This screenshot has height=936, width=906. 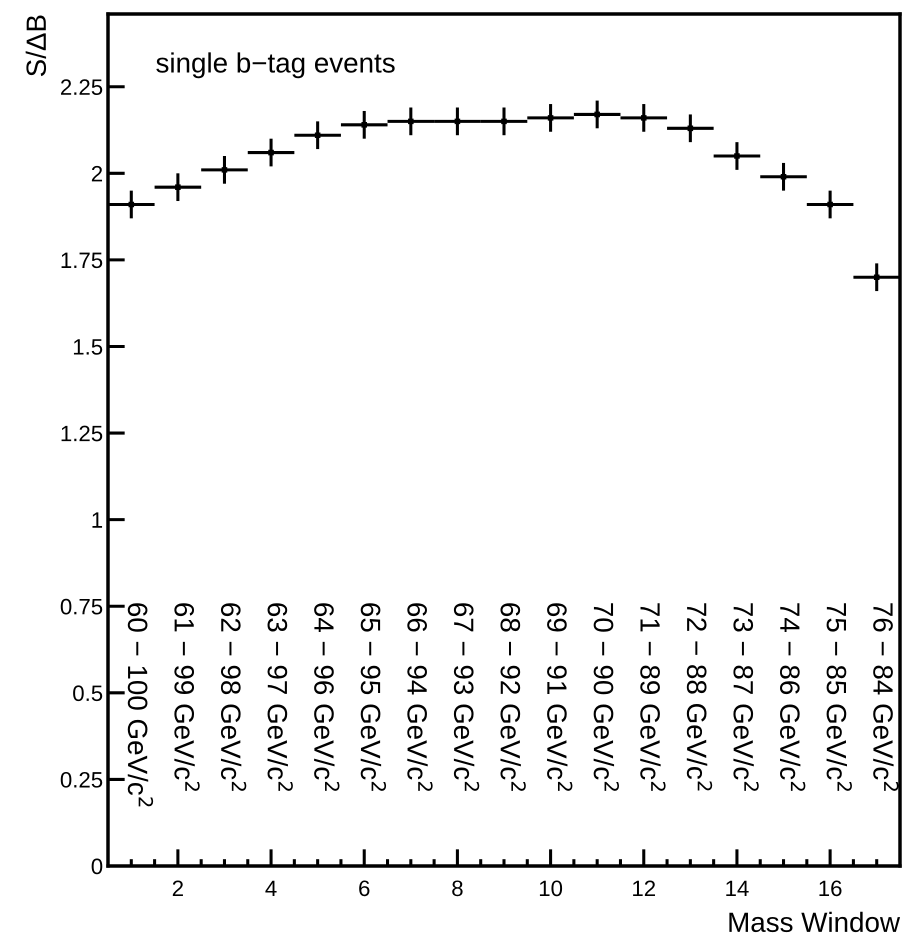 What do you see at coordinates (280, 697) in the screenshot?
I see `annotation: 63 − 97 GeV/c$^{2}$` at bounding box center [280, 697].